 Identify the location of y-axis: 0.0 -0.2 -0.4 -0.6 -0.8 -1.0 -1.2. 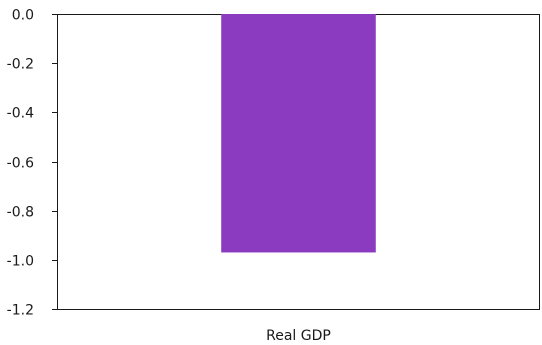
(32, 163).